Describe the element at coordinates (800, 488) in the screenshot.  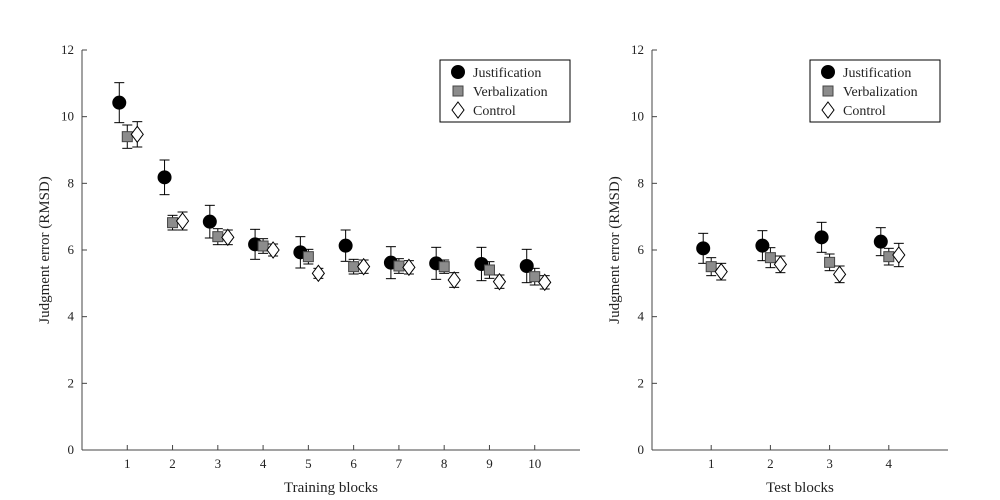
I see `x-axis-title: Test blocks` at that location.